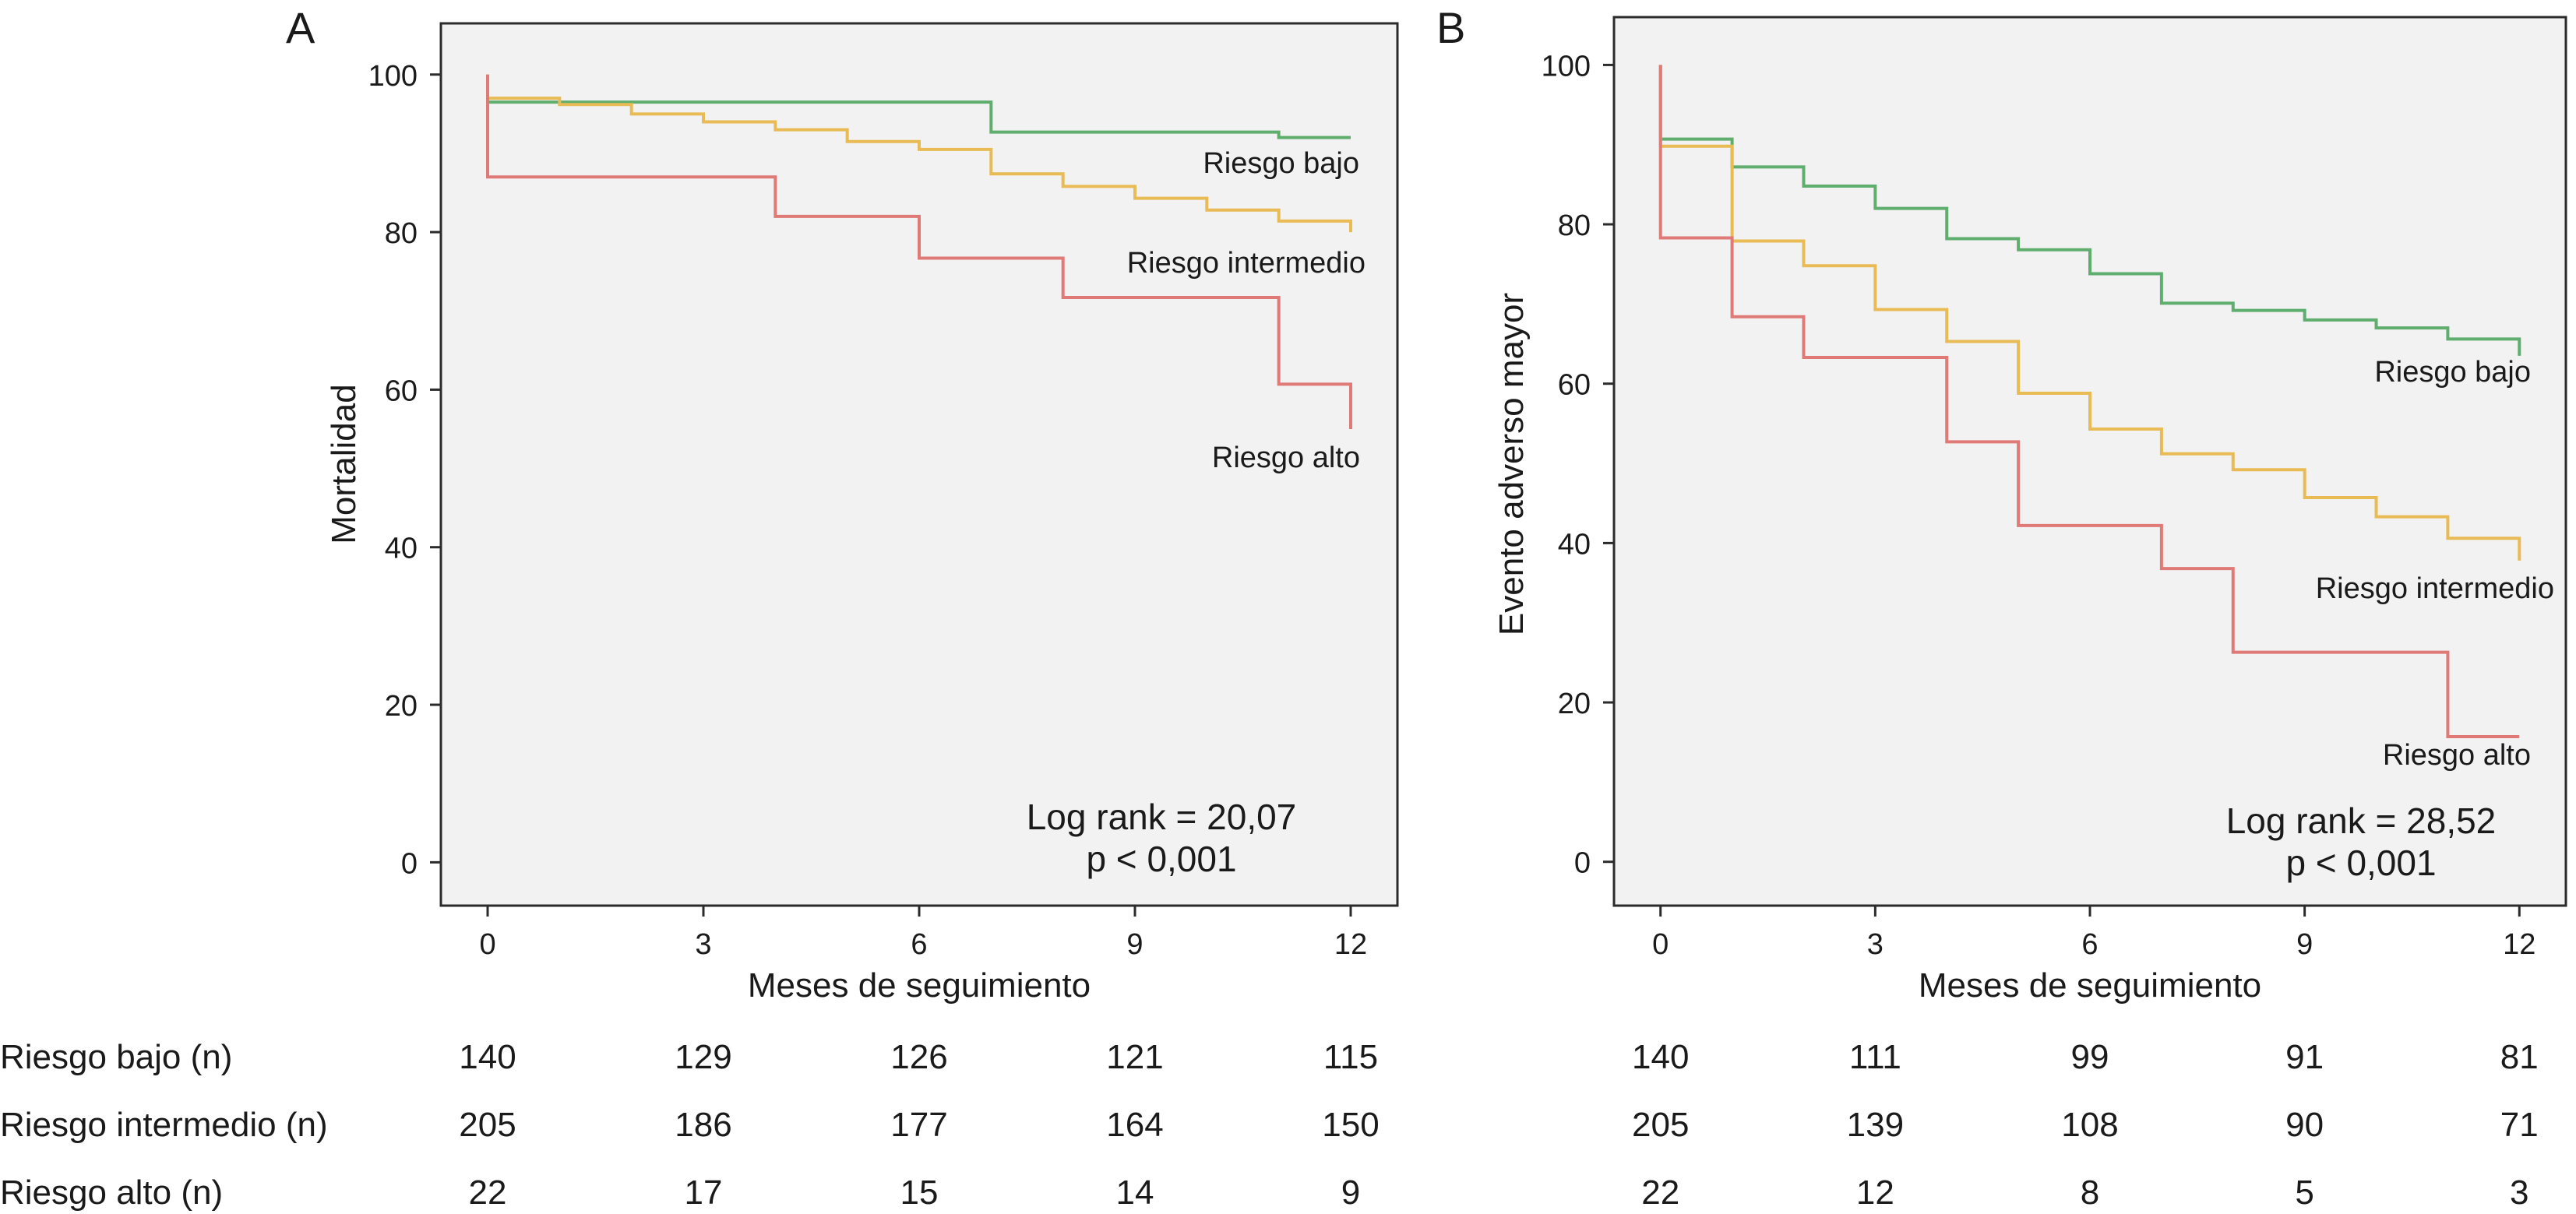  I want to click on panel-b-y-tick-label: 60, so click(1574, 385).